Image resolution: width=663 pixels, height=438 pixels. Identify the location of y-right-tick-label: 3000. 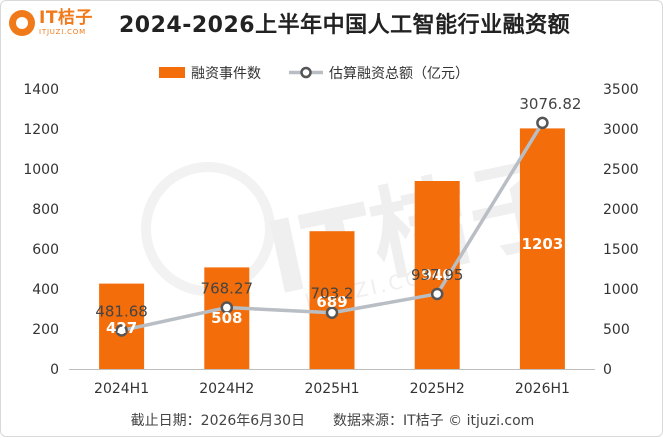
(621, 130).